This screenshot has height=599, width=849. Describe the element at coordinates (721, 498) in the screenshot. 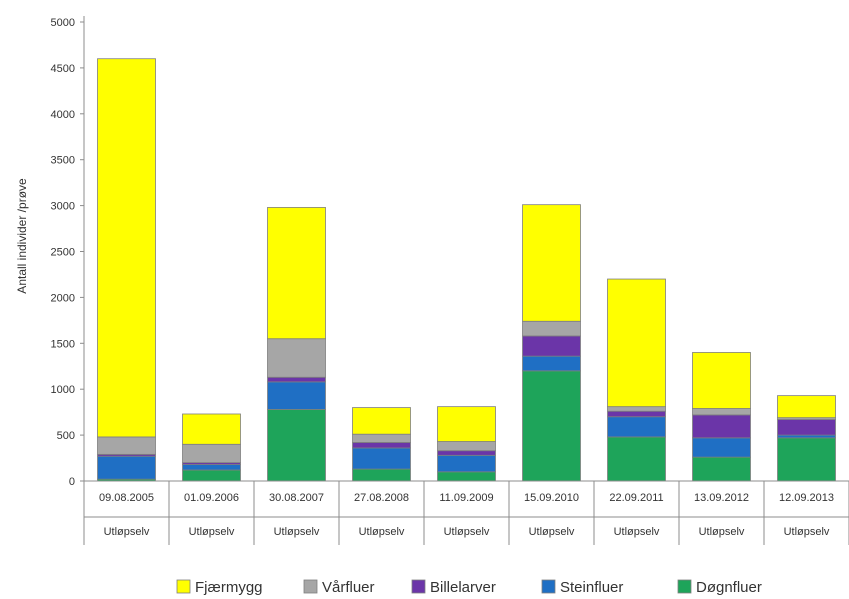

I see `category-date-label: 13.09.2012` at that location.